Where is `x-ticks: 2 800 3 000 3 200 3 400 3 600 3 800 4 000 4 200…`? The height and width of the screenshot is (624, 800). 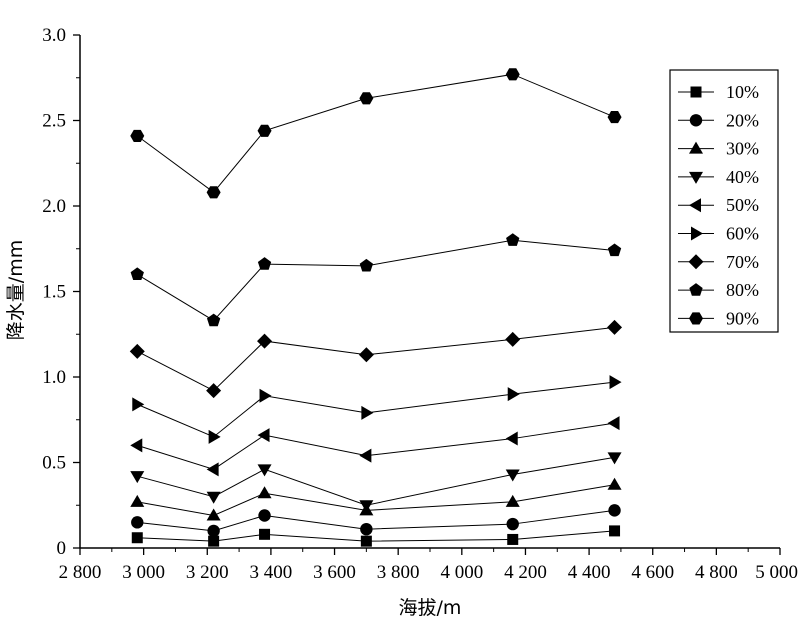
x-ticks: 2 800 3 000 3 200 3 400 3 600 3 800 4 000 4 200… is located at coordinates (428, 565).